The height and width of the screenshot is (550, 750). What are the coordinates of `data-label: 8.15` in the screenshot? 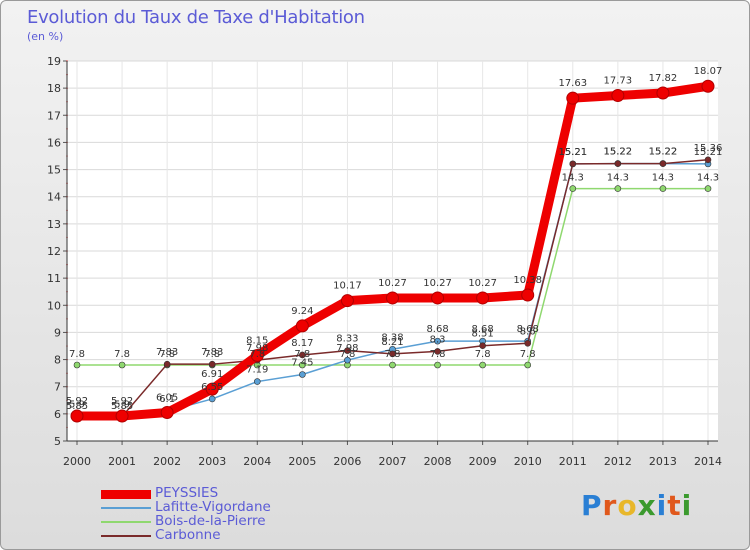 It's located at (257, 341).